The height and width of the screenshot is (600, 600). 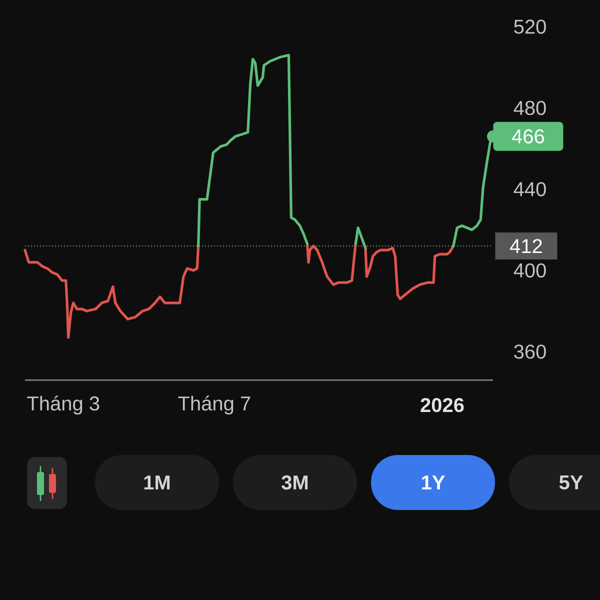 What do you see at coordinates (157, 483) in the screenshot?
I see `text: 1M` at bounding box center [157, 483].